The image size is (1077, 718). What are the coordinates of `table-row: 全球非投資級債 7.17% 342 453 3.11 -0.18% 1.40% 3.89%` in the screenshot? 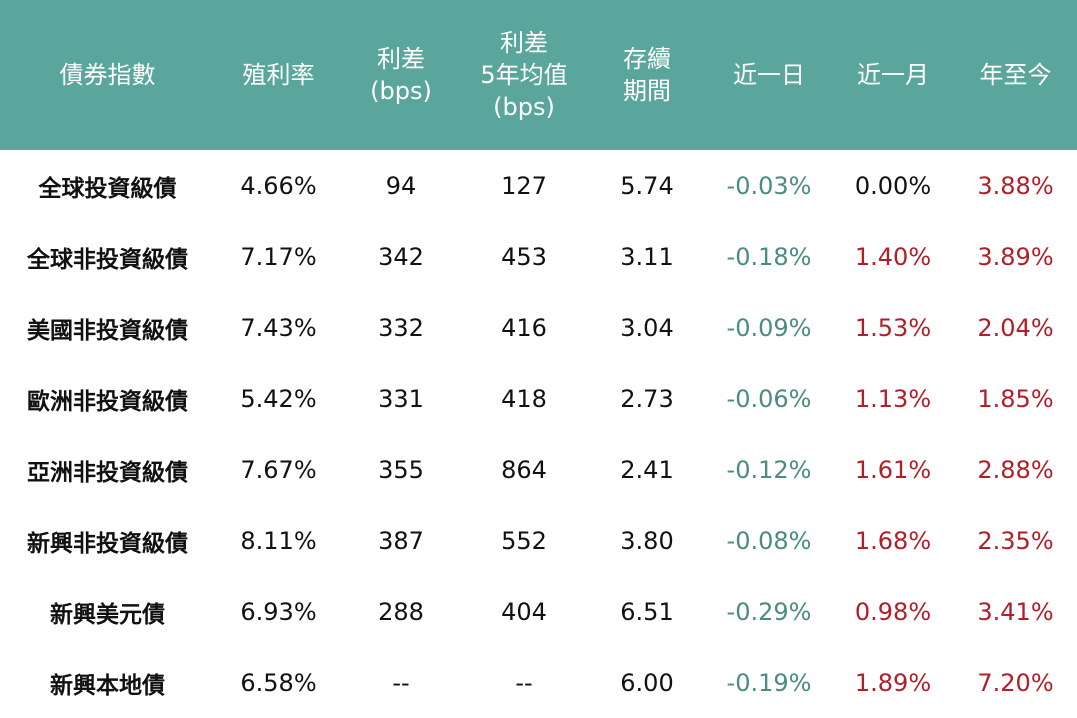 It's located at (538, 256).